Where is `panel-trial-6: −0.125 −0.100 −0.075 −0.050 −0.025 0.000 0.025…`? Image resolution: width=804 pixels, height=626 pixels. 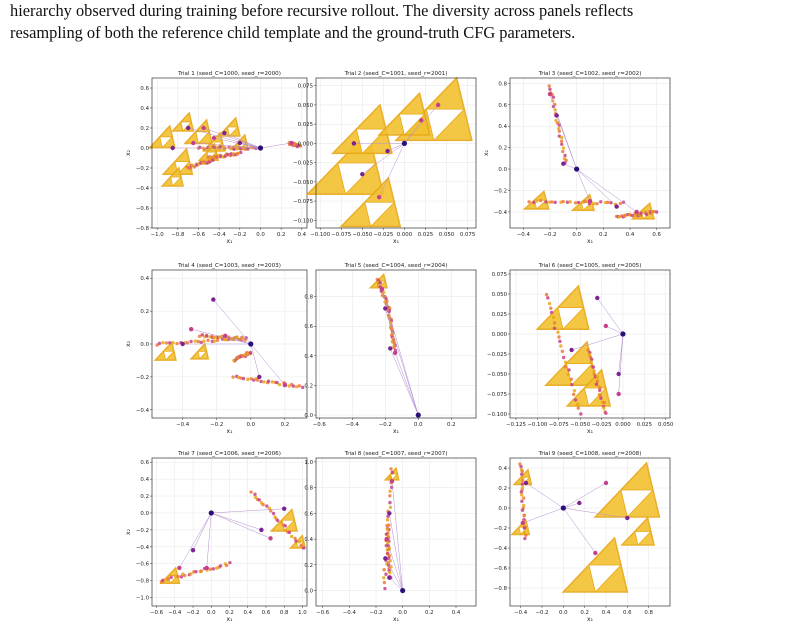
panel-trial-6: −0.125 −0.100 −0.075 −0.050 −0.025 0.000 0.025… is located at coordinates (580, 349).